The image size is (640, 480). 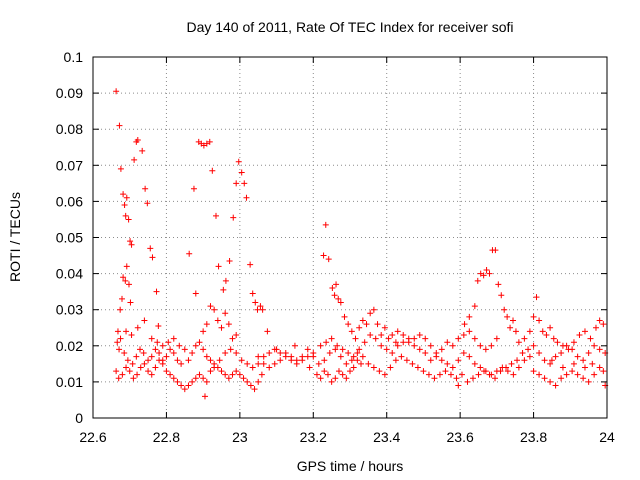 What do you see at coordinates (69, 201) in the screenshot?
I see `y-tick-label: 0.06` at bounding box center [69, 201].